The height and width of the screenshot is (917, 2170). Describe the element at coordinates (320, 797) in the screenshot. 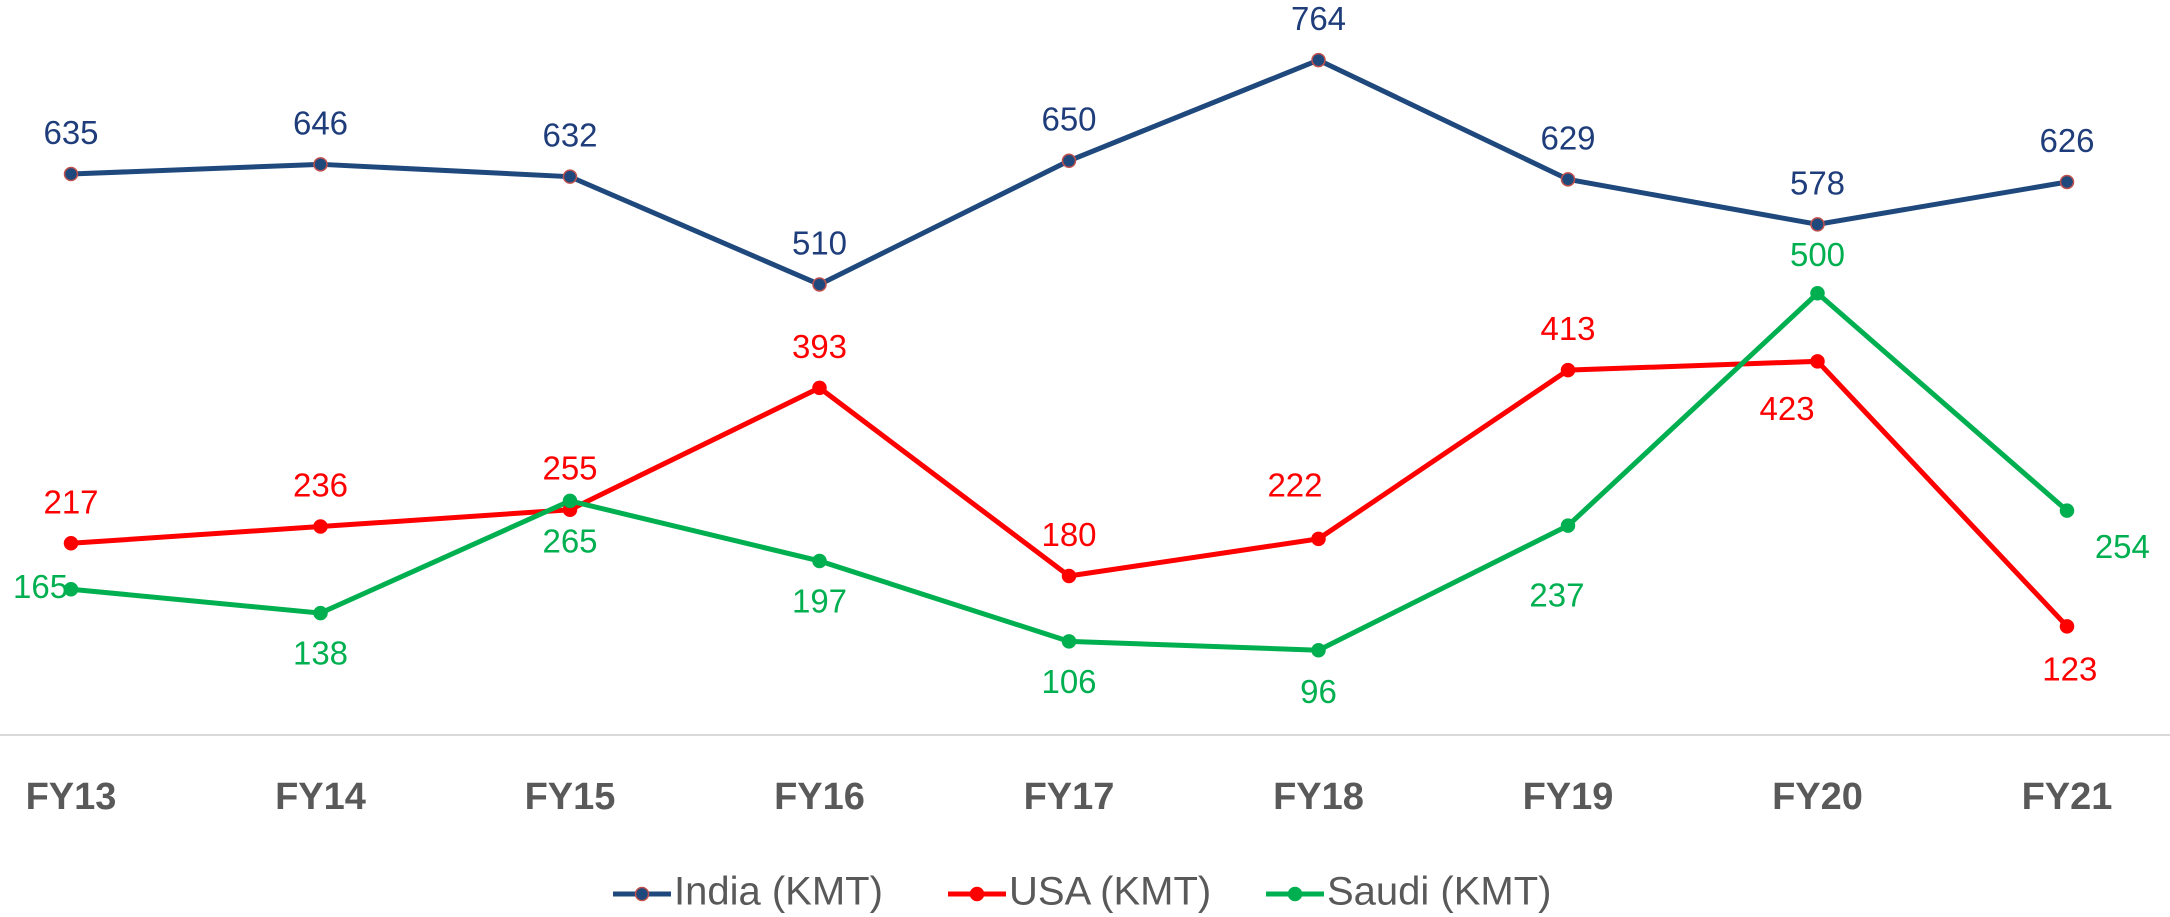

I see `x-tick-label: FY14` at that location.